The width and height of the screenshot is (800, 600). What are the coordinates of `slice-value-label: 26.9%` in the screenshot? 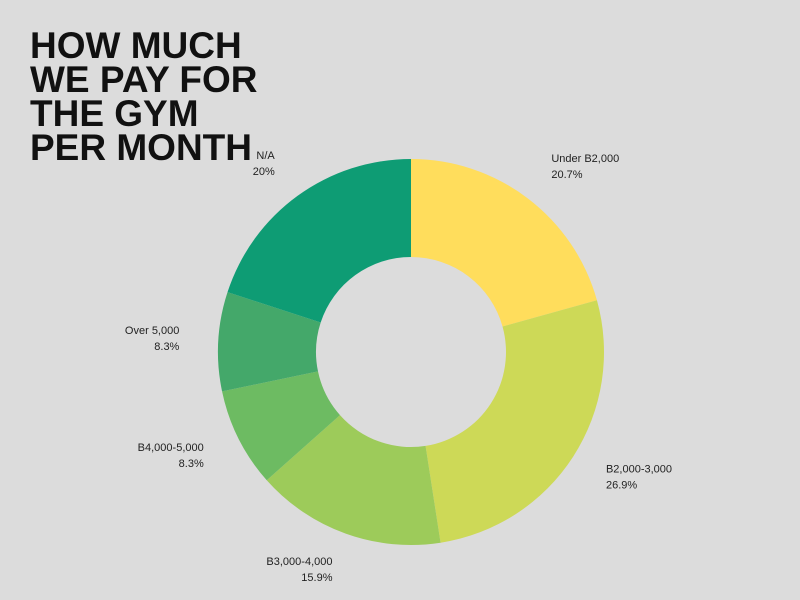 It's located at (621, 486).